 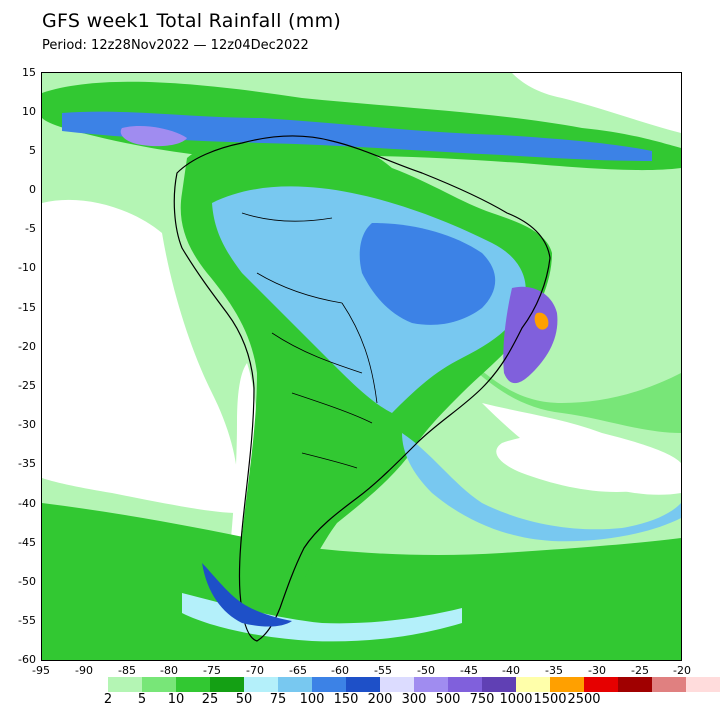 I want to click on lon-tick-label: -40, so click(x=511, y=670).